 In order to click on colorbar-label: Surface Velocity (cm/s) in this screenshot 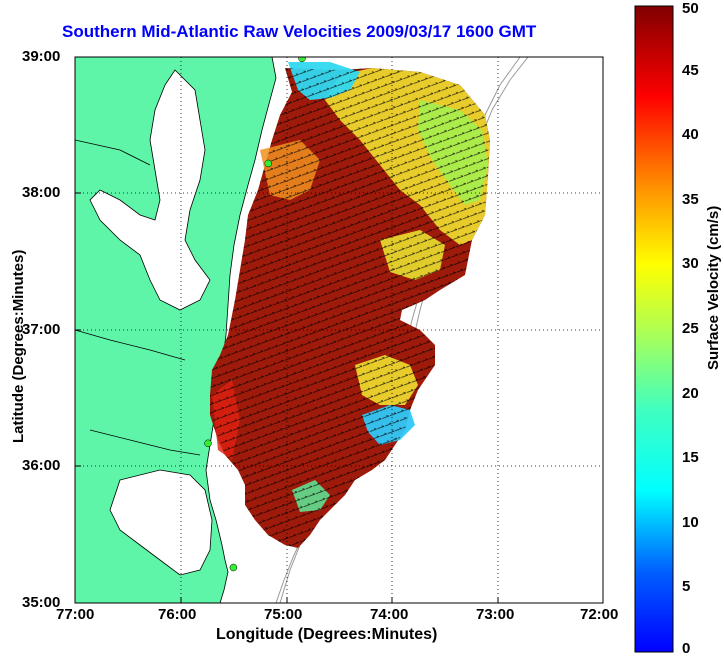, I will do `click(713, 287)`.